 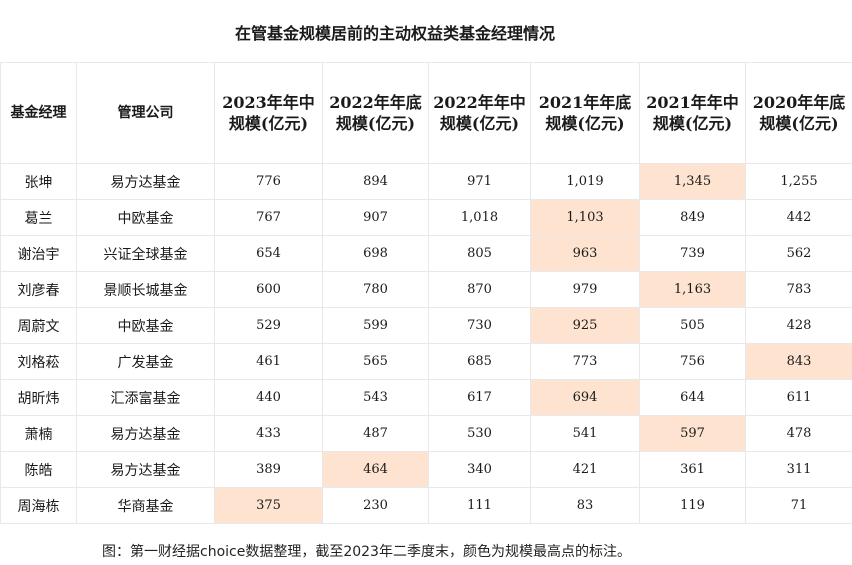 What do you see at coordinates (585, 289) in the screenshot?
I see `scale-cell: 979` at bounding box center [585, 289].